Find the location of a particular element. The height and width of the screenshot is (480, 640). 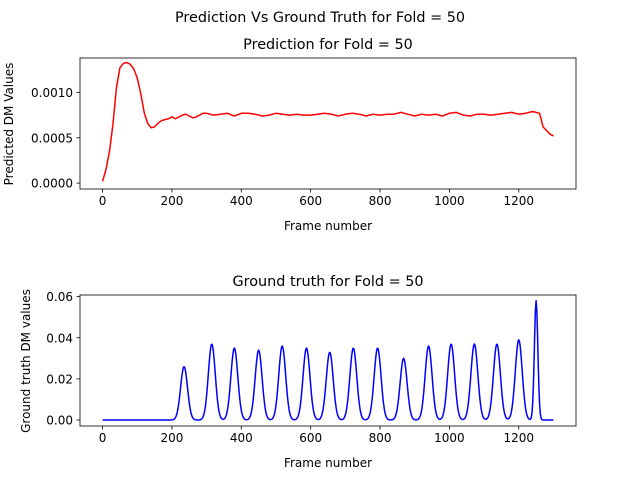

prediction-x-tick-label: 200 is located at coordinates (171, 201).